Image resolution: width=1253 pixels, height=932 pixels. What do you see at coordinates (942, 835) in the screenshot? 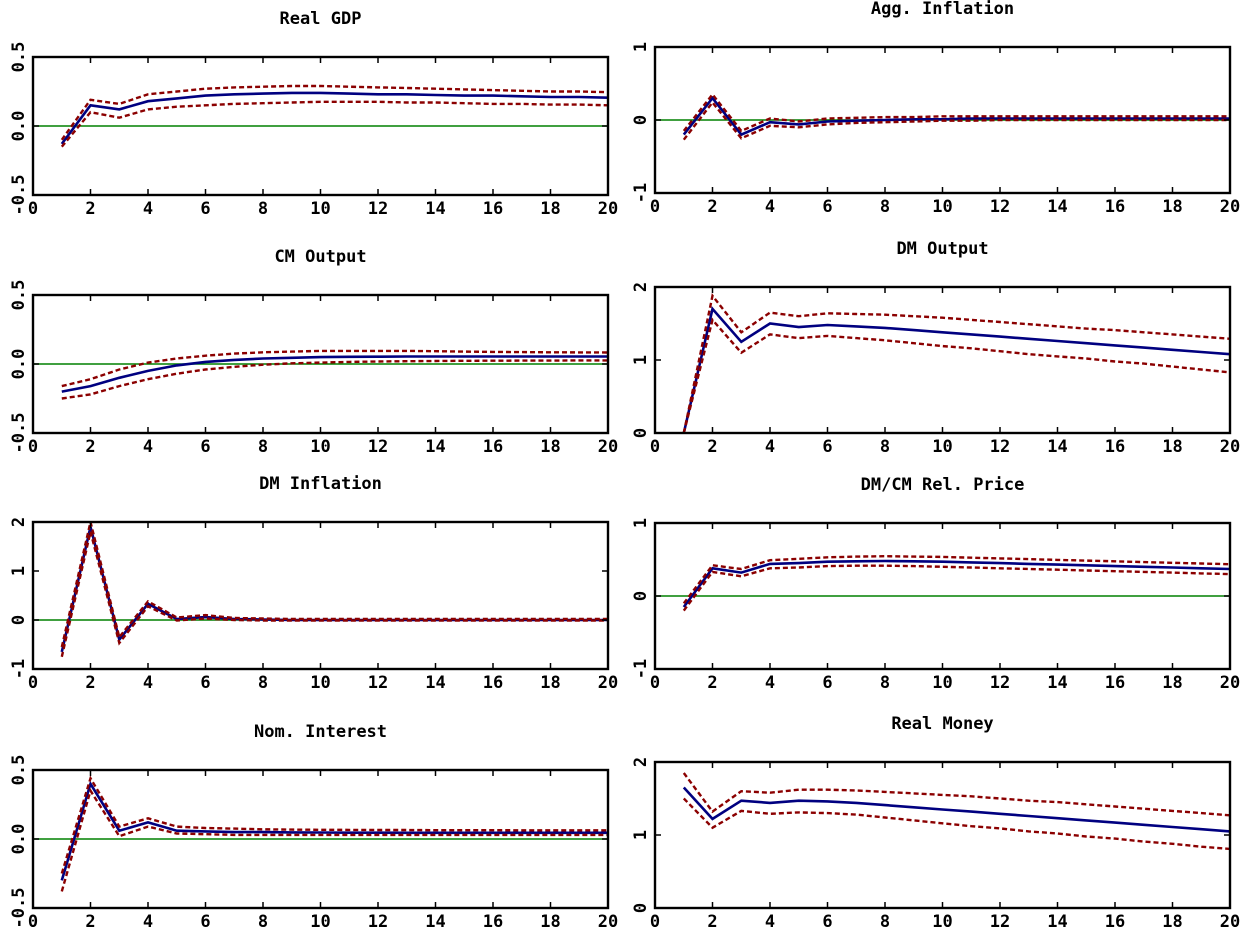
I see `plot-frame` at bounding box center [942, 835].